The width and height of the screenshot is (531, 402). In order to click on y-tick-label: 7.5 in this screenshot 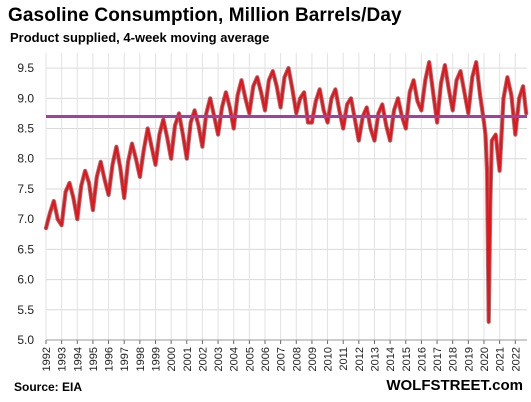, I will do `click(25, 189)`.